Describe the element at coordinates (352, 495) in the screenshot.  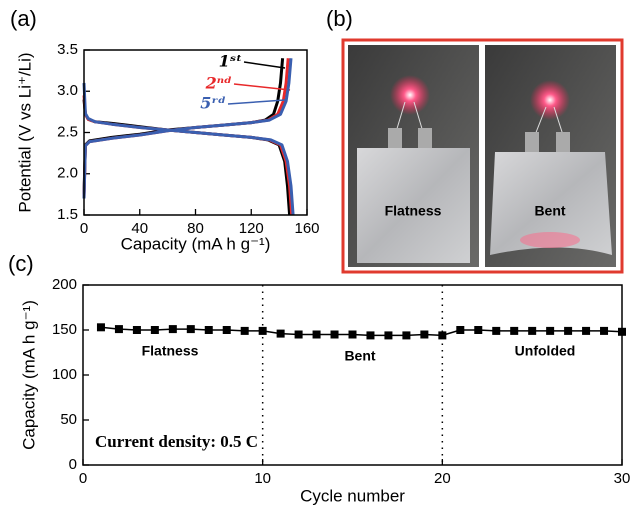
I see `x-axis-label: Cycle number` at that location.